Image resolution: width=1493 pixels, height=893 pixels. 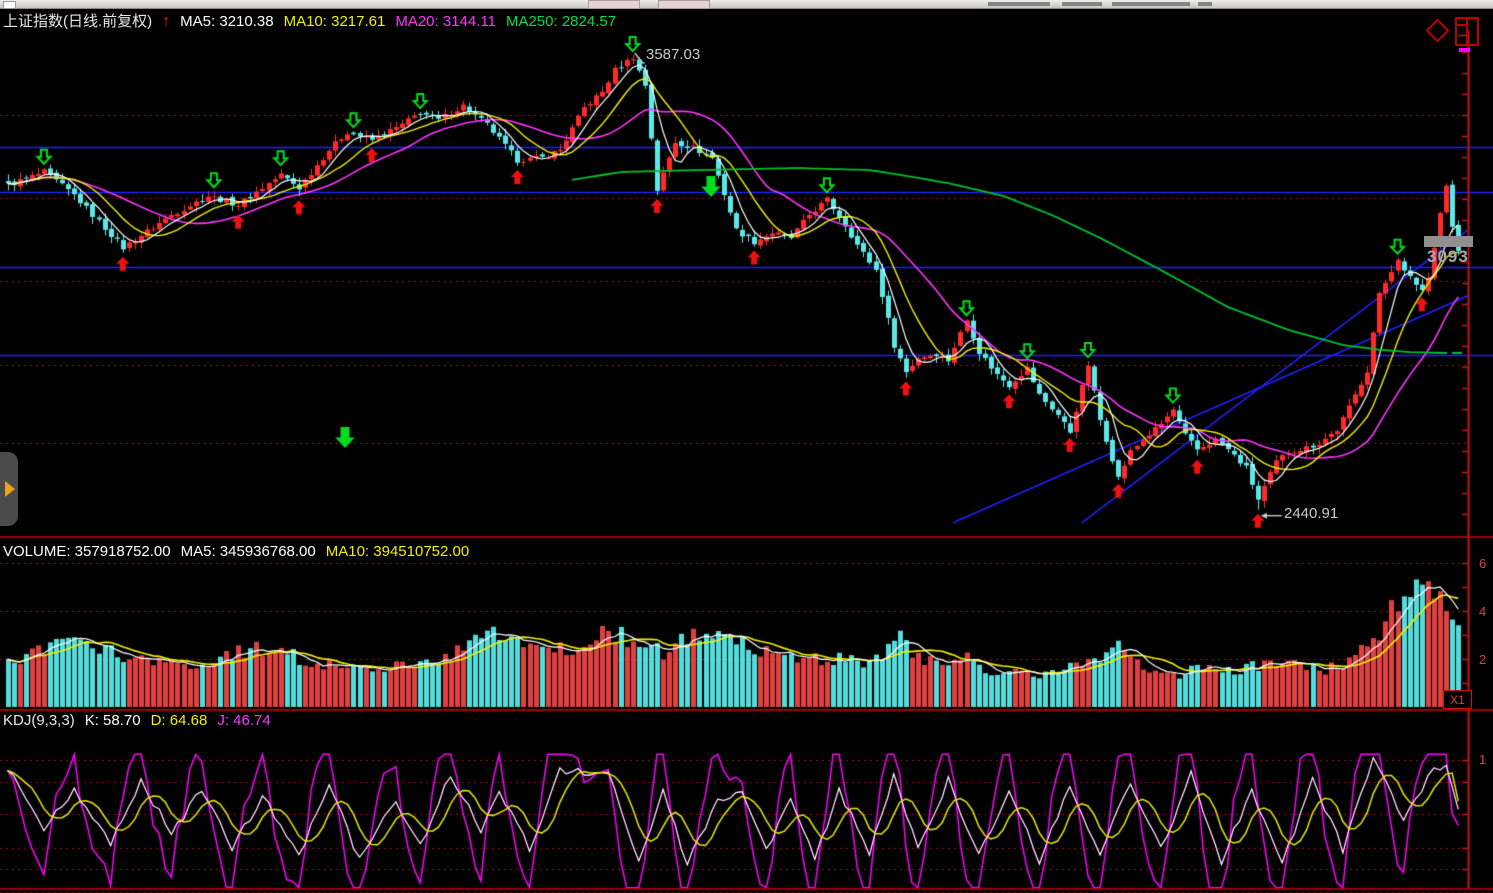 I want to click on app-icon, so click(x=9, y=5).